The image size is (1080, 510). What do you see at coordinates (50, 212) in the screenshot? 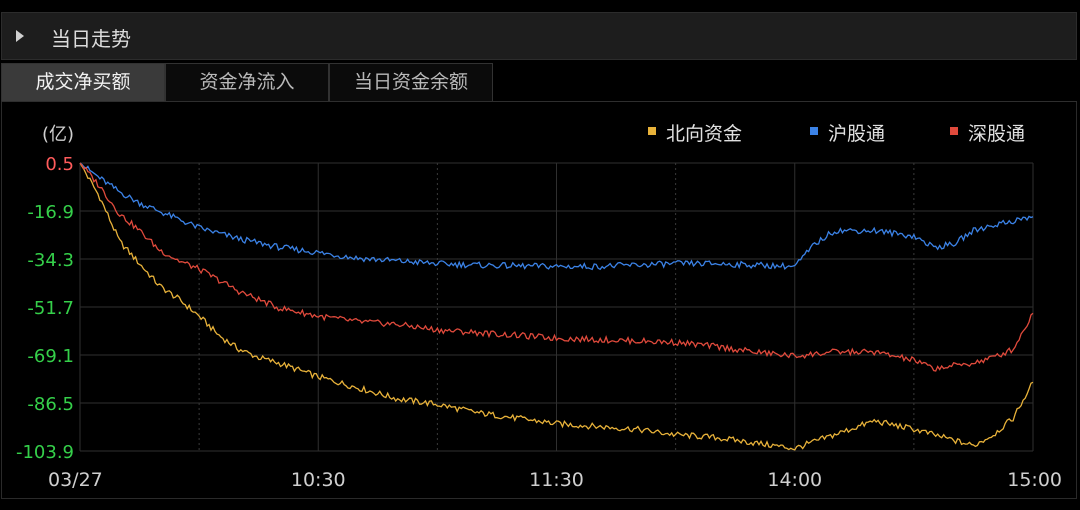
I see `y-tick-label: -16.9` at bounding box center [50, 212].